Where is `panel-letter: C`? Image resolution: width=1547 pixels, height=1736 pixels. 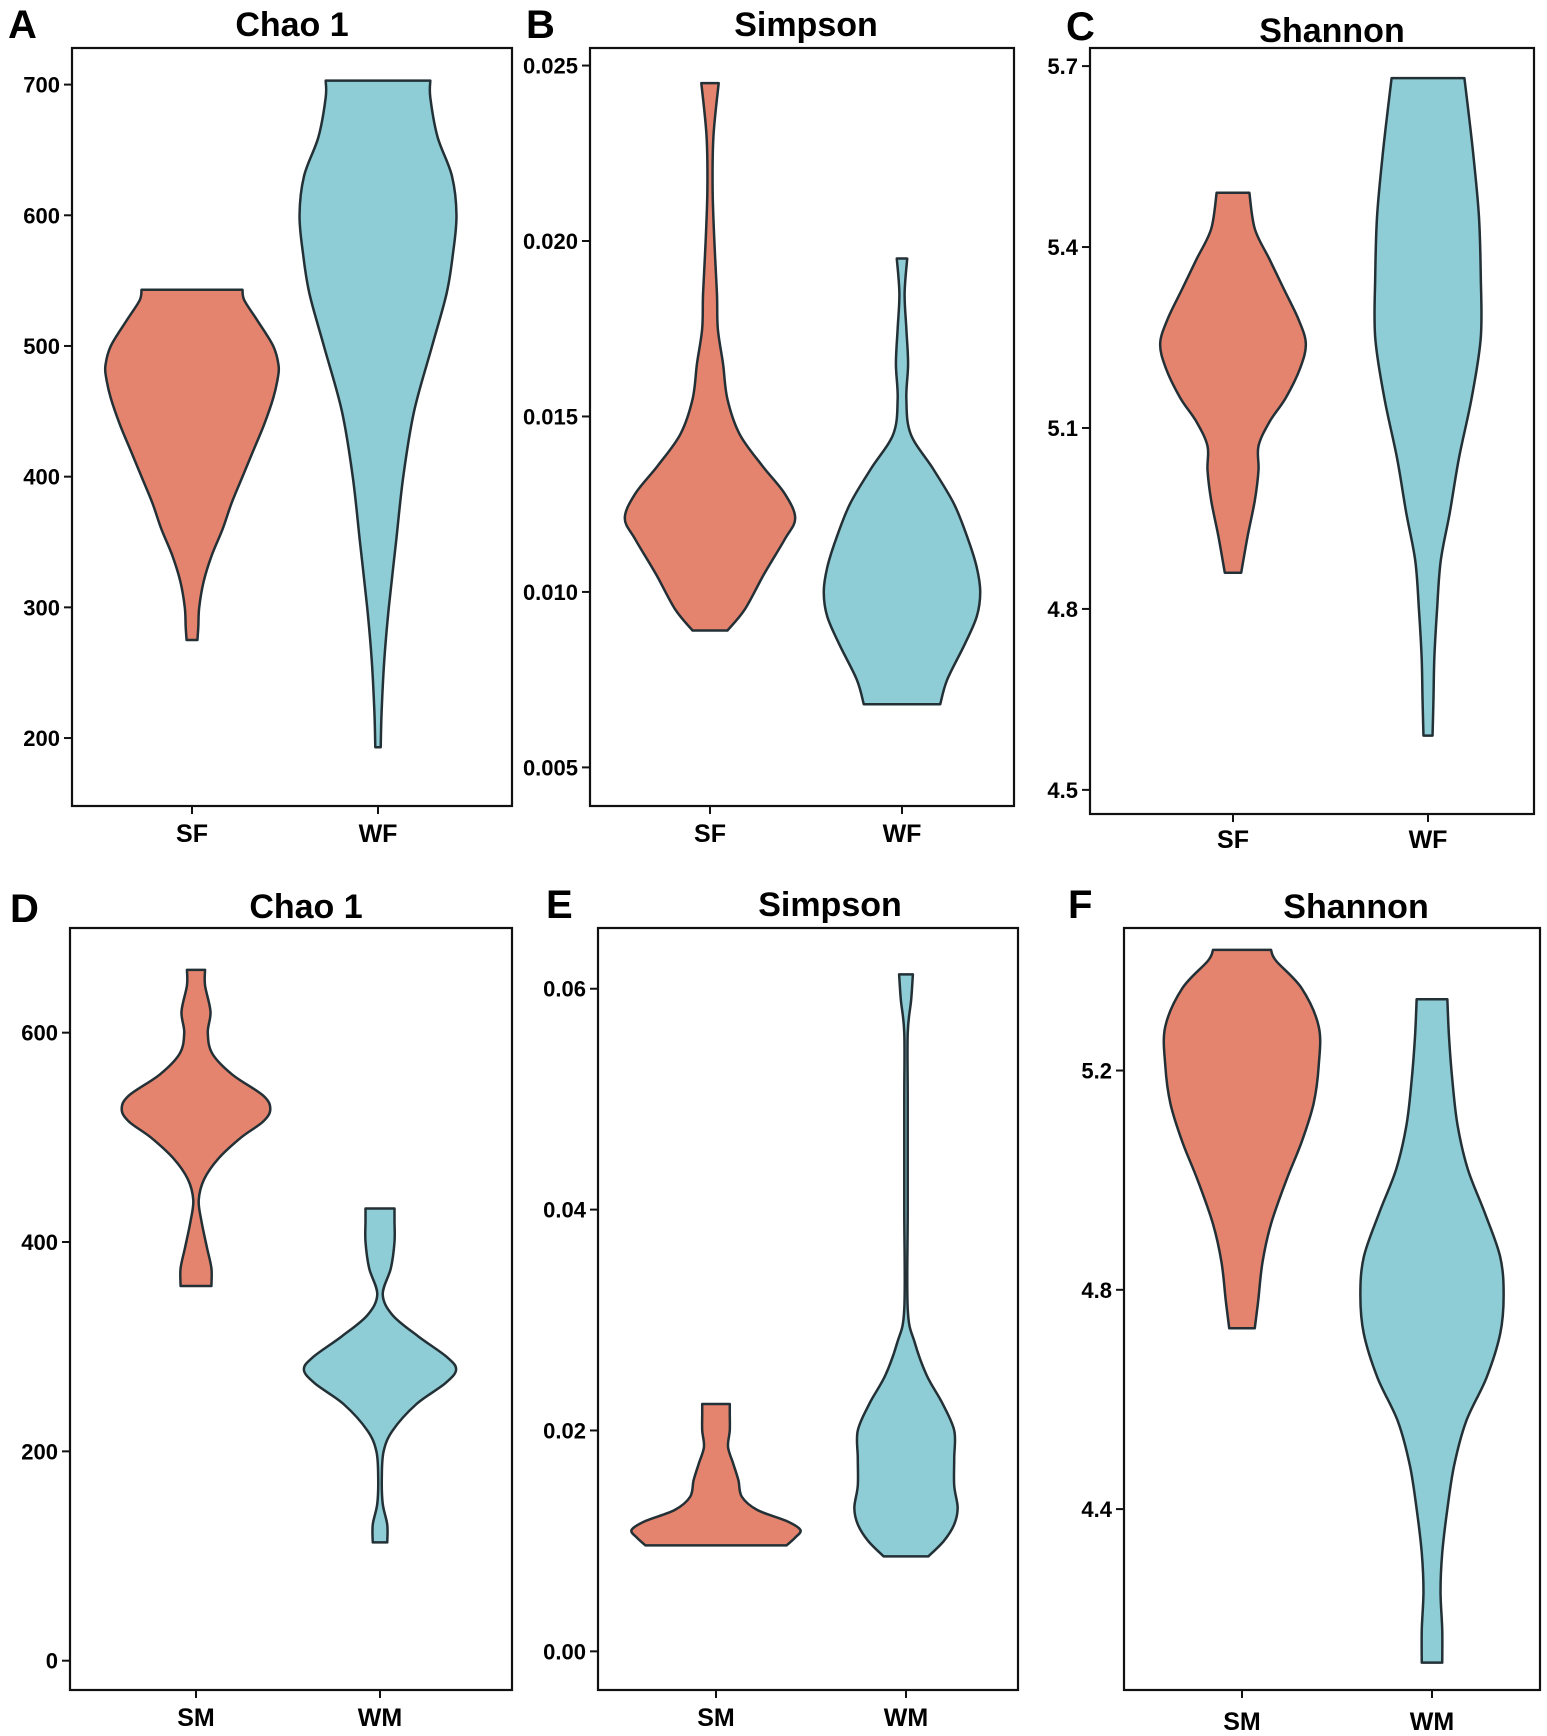 panel-letter: C is located at coordinates (1080, 27).